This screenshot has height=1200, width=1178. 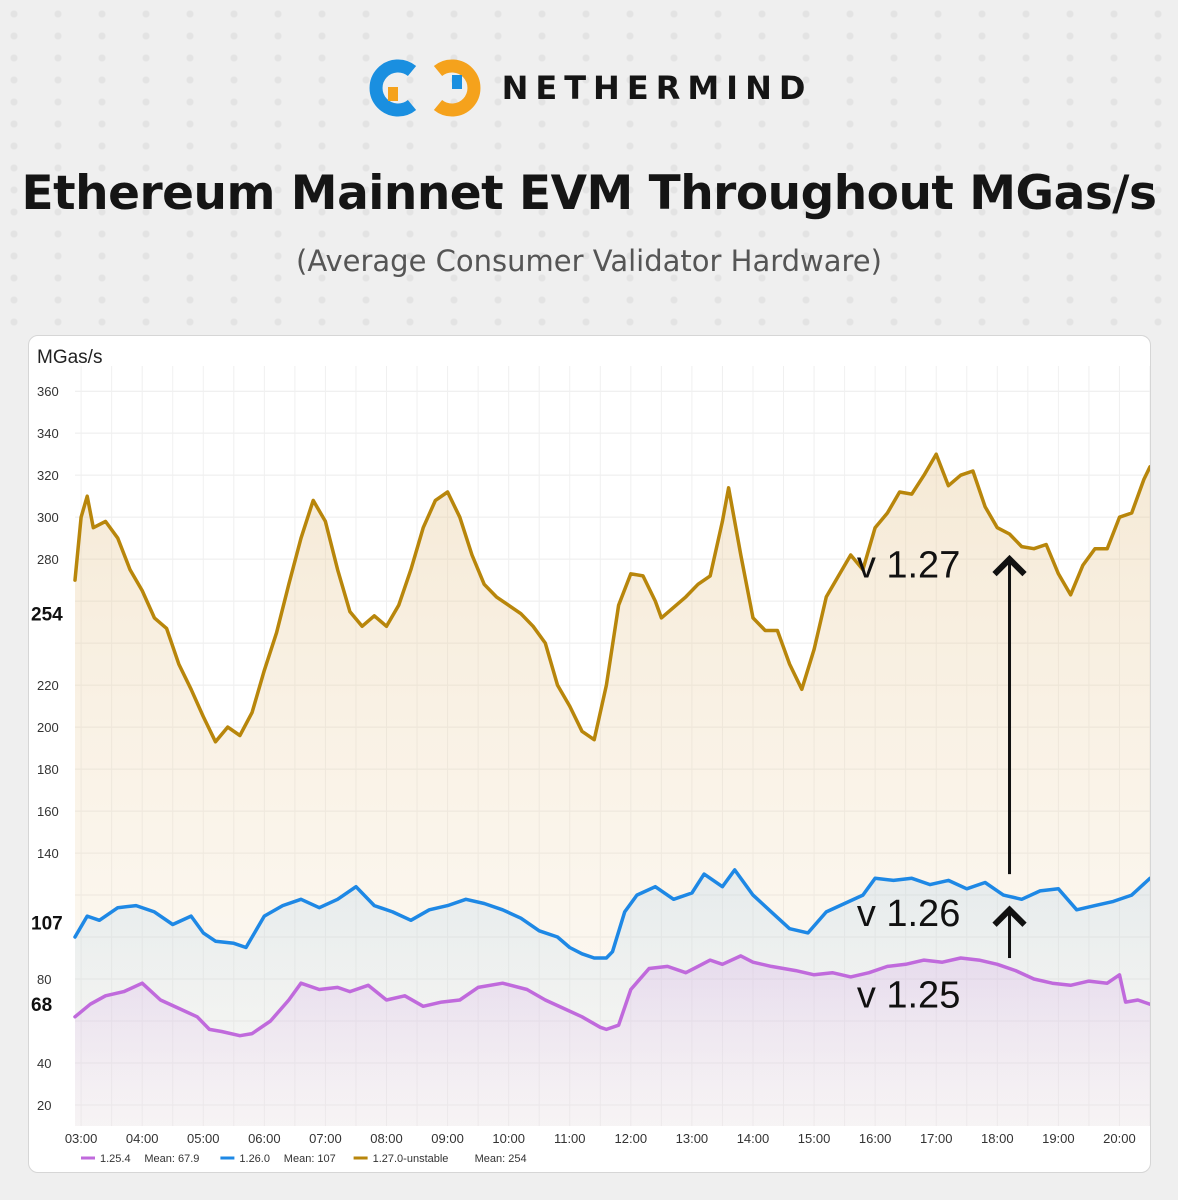 What do you see at coordinates (41, 1005) in the screenshot?
I see `mean-marker-label: 68` at bounding box center [41, 1005].